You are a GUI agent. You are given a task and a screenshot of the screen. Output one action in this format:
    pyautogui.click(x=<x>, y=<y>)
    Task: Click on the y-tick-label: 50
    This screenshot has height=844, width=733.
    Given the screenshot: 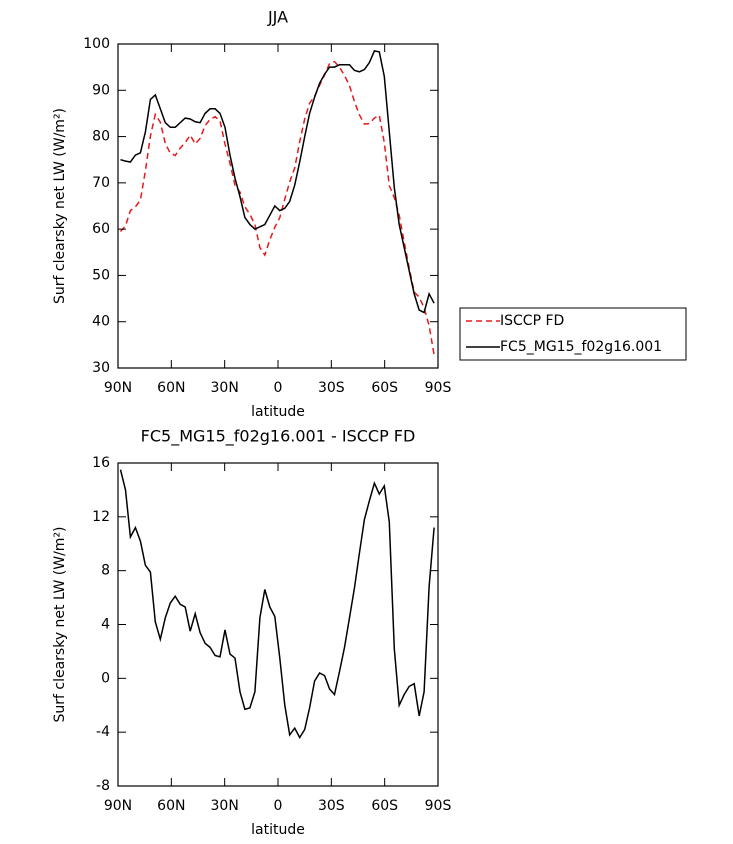 What is the action you would take?
    pyautogui.click(x=101, y=275)
    